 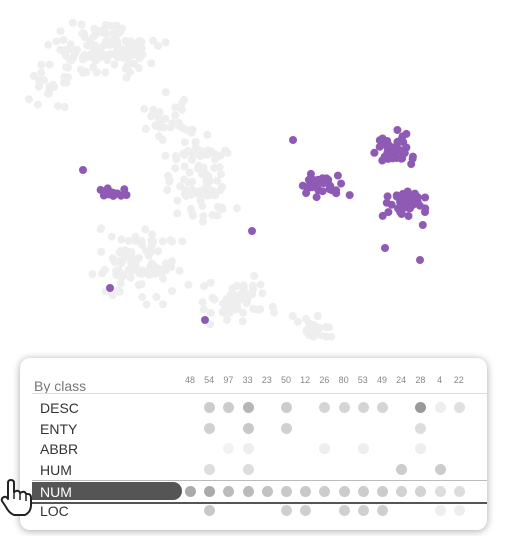 I want to click on class-row-enty: ENTY, so click(x=253, y=429).